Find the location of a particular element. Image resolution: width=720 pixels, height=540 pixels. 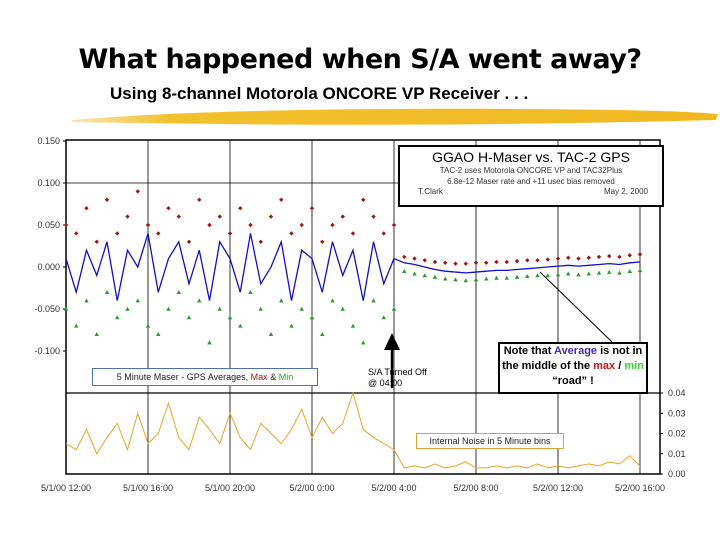

y-tick-label: -0.100 is located at coordinates (47, 351).